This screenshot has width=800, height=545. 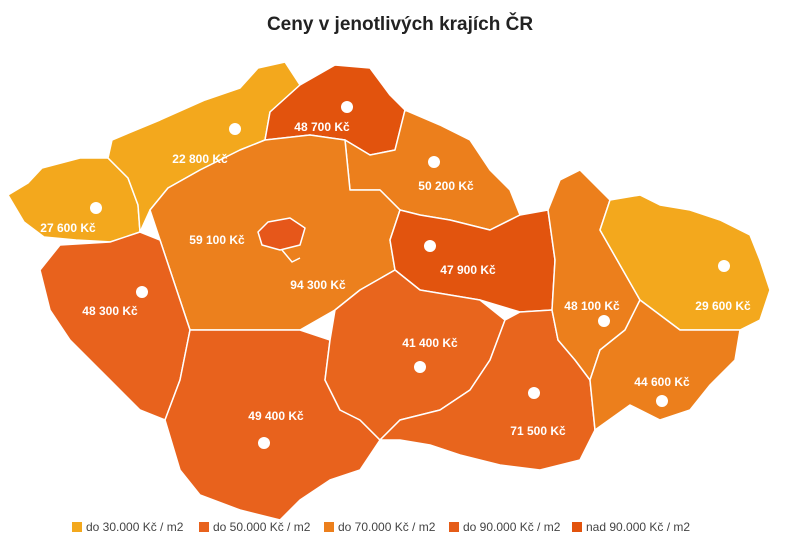 I want to click on region-label: 49 400 Kč, so click(x=276, y=416).